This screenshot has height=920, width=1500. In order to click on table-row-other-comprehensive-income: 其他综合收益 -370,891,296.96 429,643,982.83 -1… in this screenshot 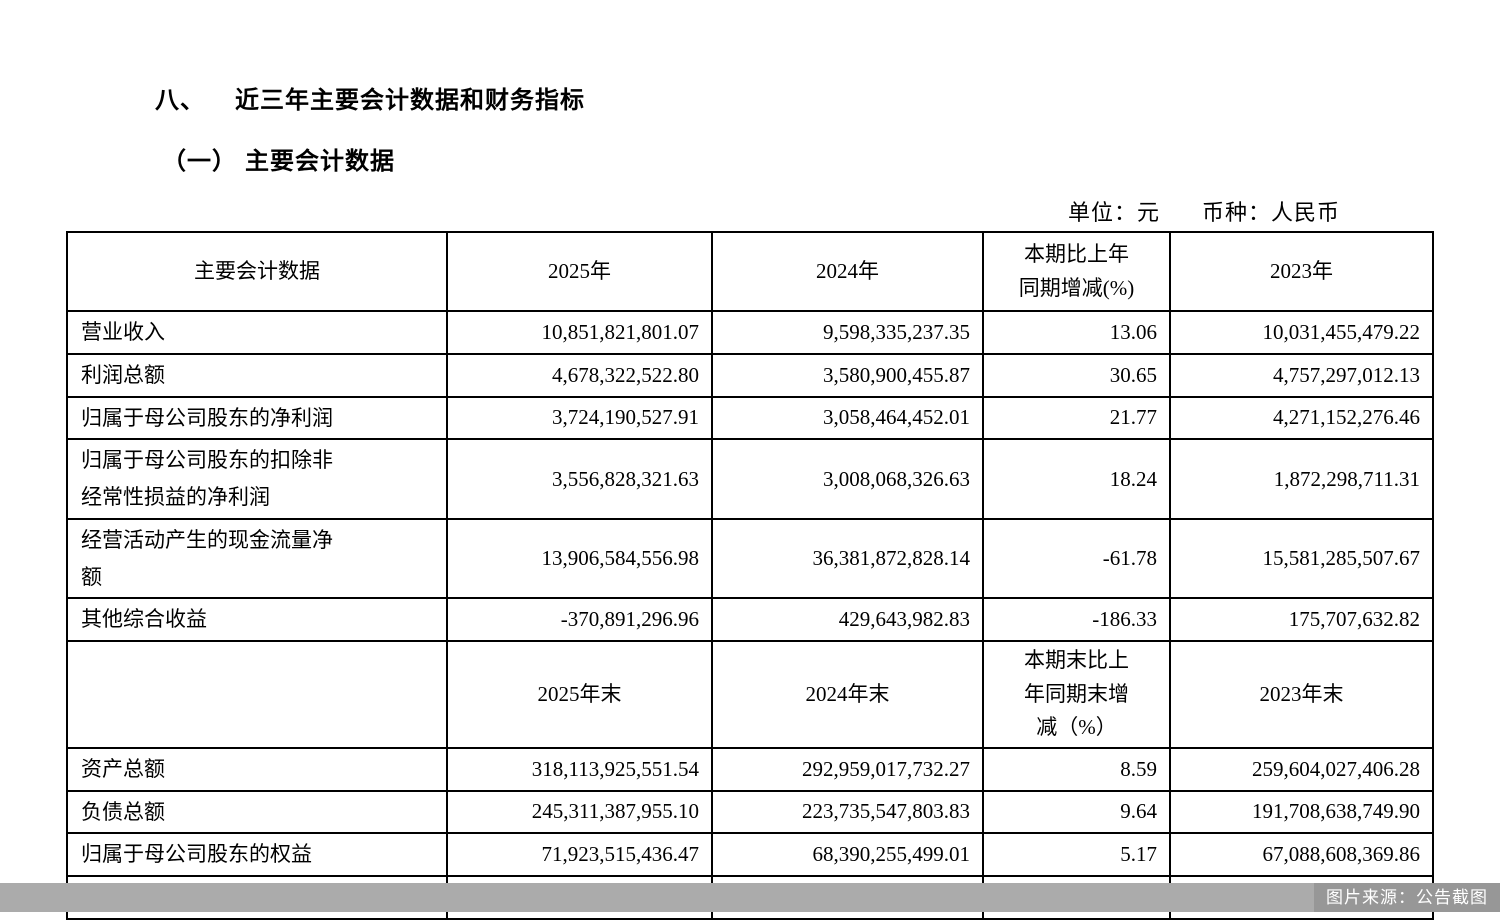, I will do `click(750, 619)`.